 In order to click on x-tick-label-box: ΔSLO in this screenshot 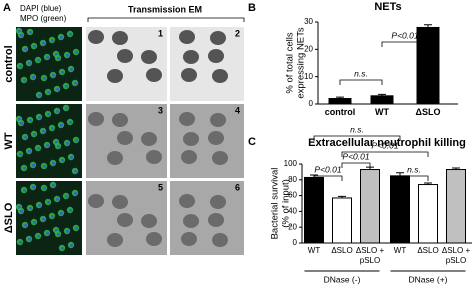, I will do `click(428, 112)`.